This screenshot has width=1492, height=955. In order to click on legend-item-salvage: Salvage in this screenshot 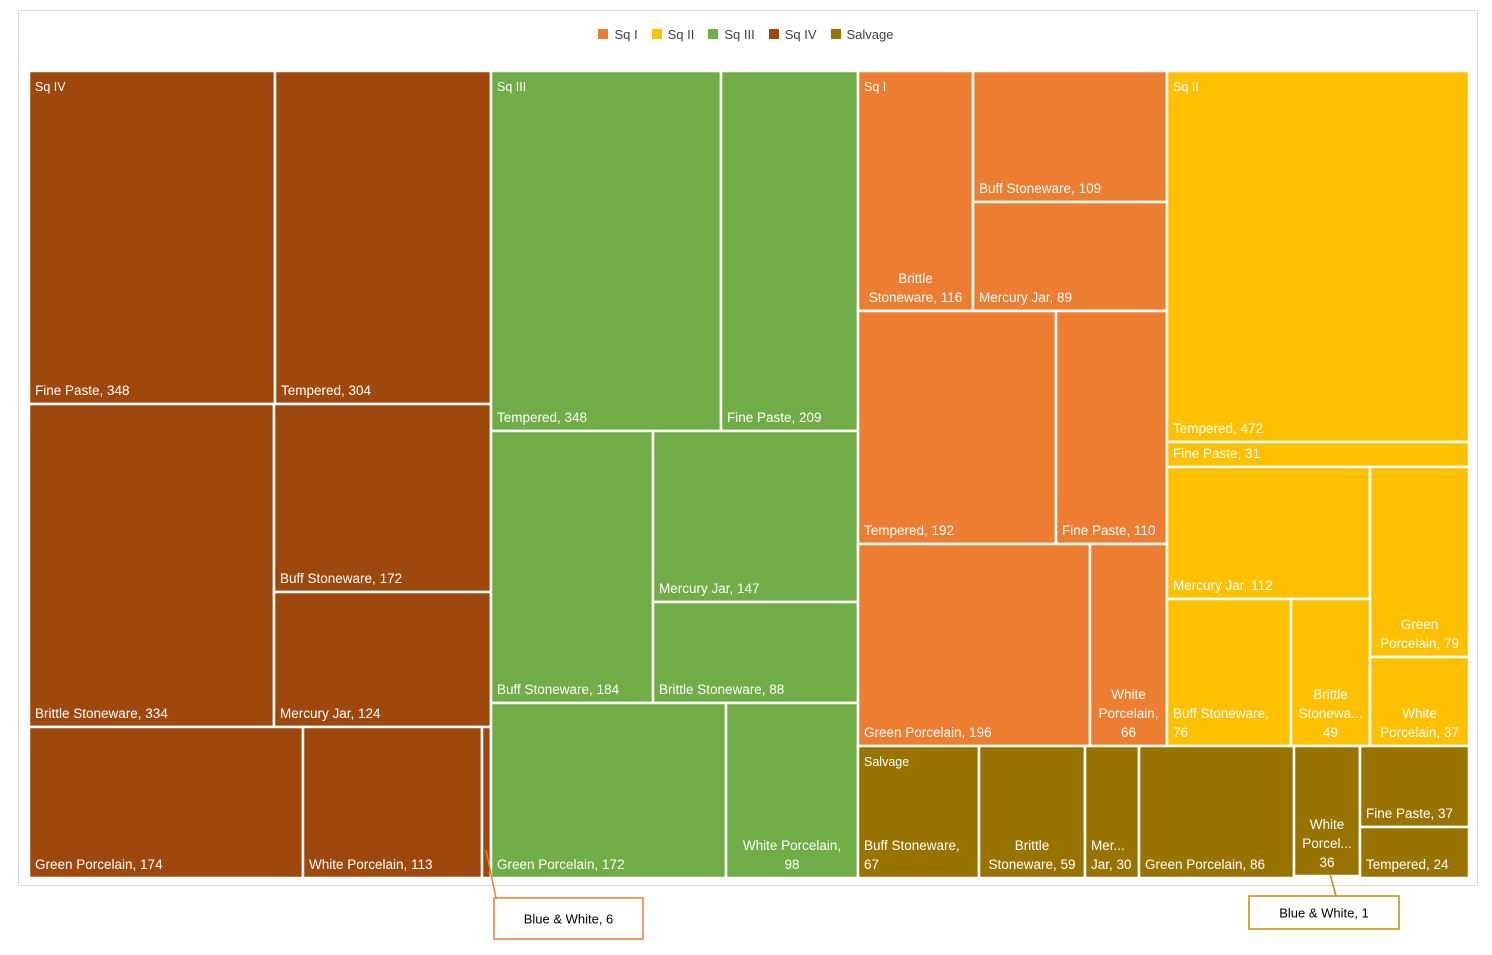, I will do `click(862, 34)`.